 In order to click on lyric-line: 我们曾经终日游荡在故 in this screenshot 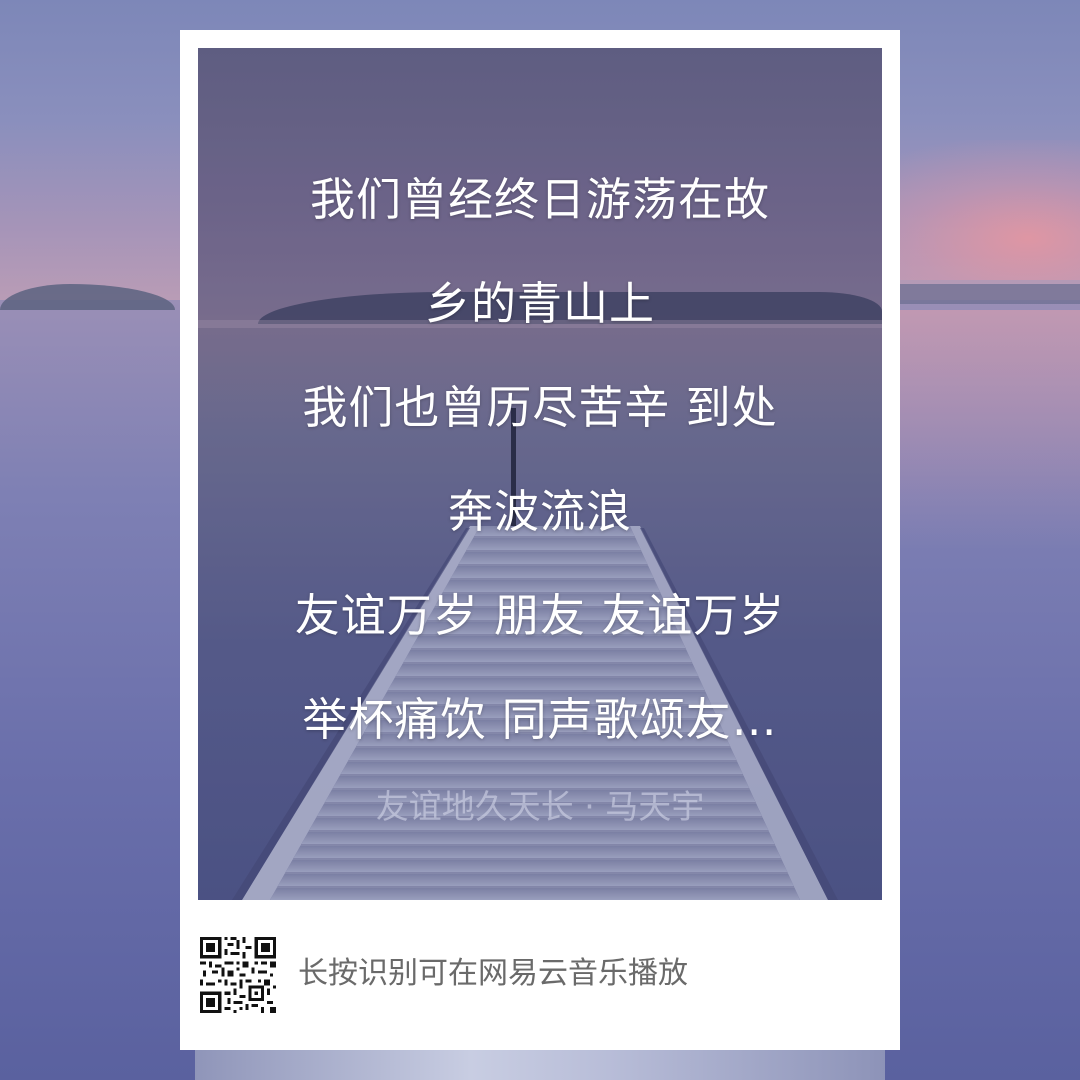, I will do `click(539, 199)`.